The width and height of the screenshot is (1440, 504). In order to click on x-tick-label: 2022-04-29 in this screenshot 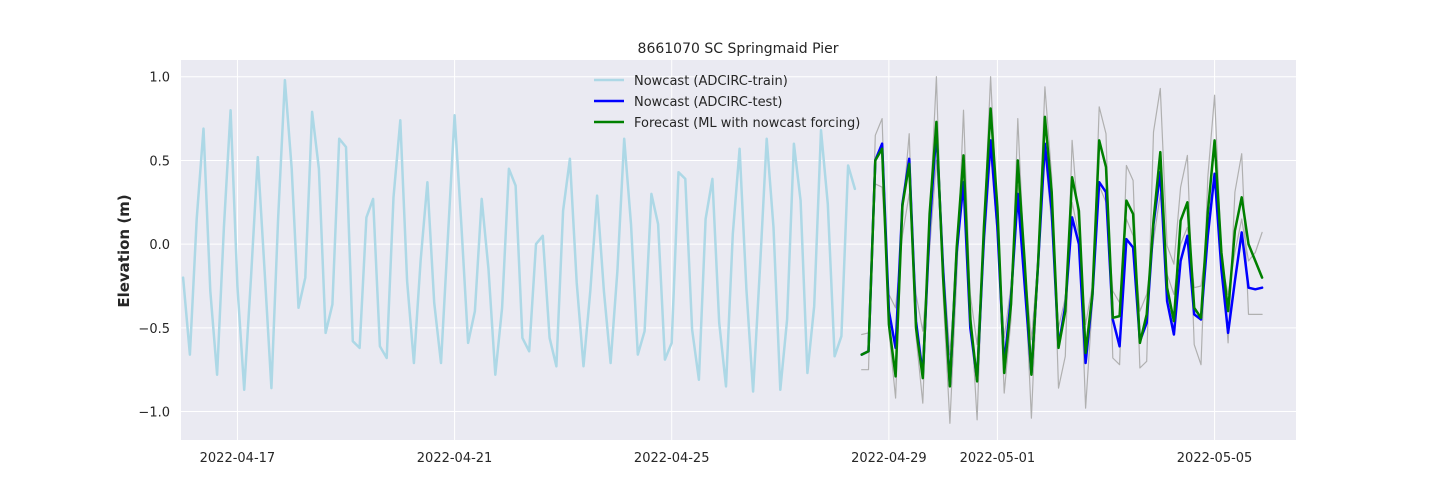, I will do `click(889, 458)`.